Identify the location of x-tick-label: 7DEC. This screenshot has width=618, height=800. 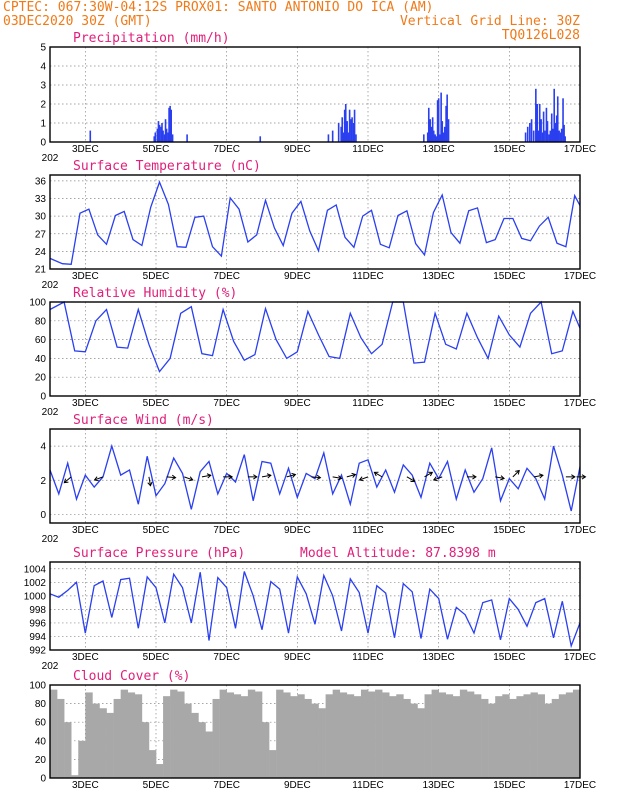
(226, 276).